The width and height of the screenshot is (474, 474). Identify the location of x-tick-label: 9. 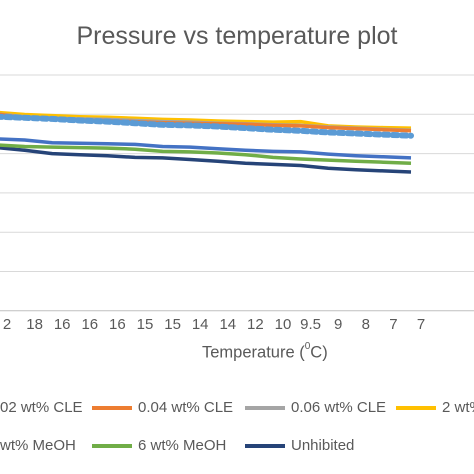
(338, 324).